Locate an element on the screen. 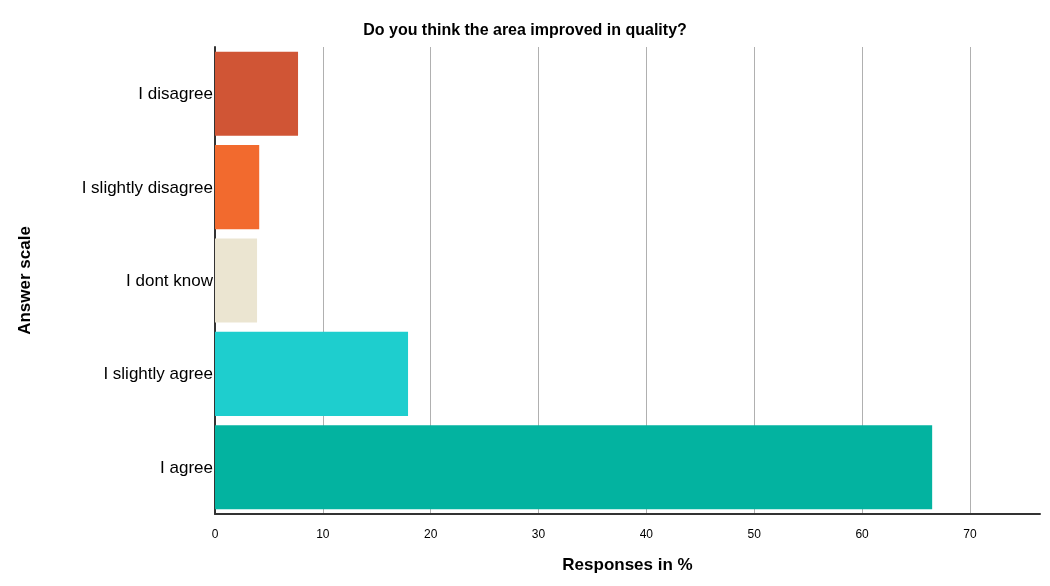  x-tick-label: 60 is located at coordinates (862, 534).